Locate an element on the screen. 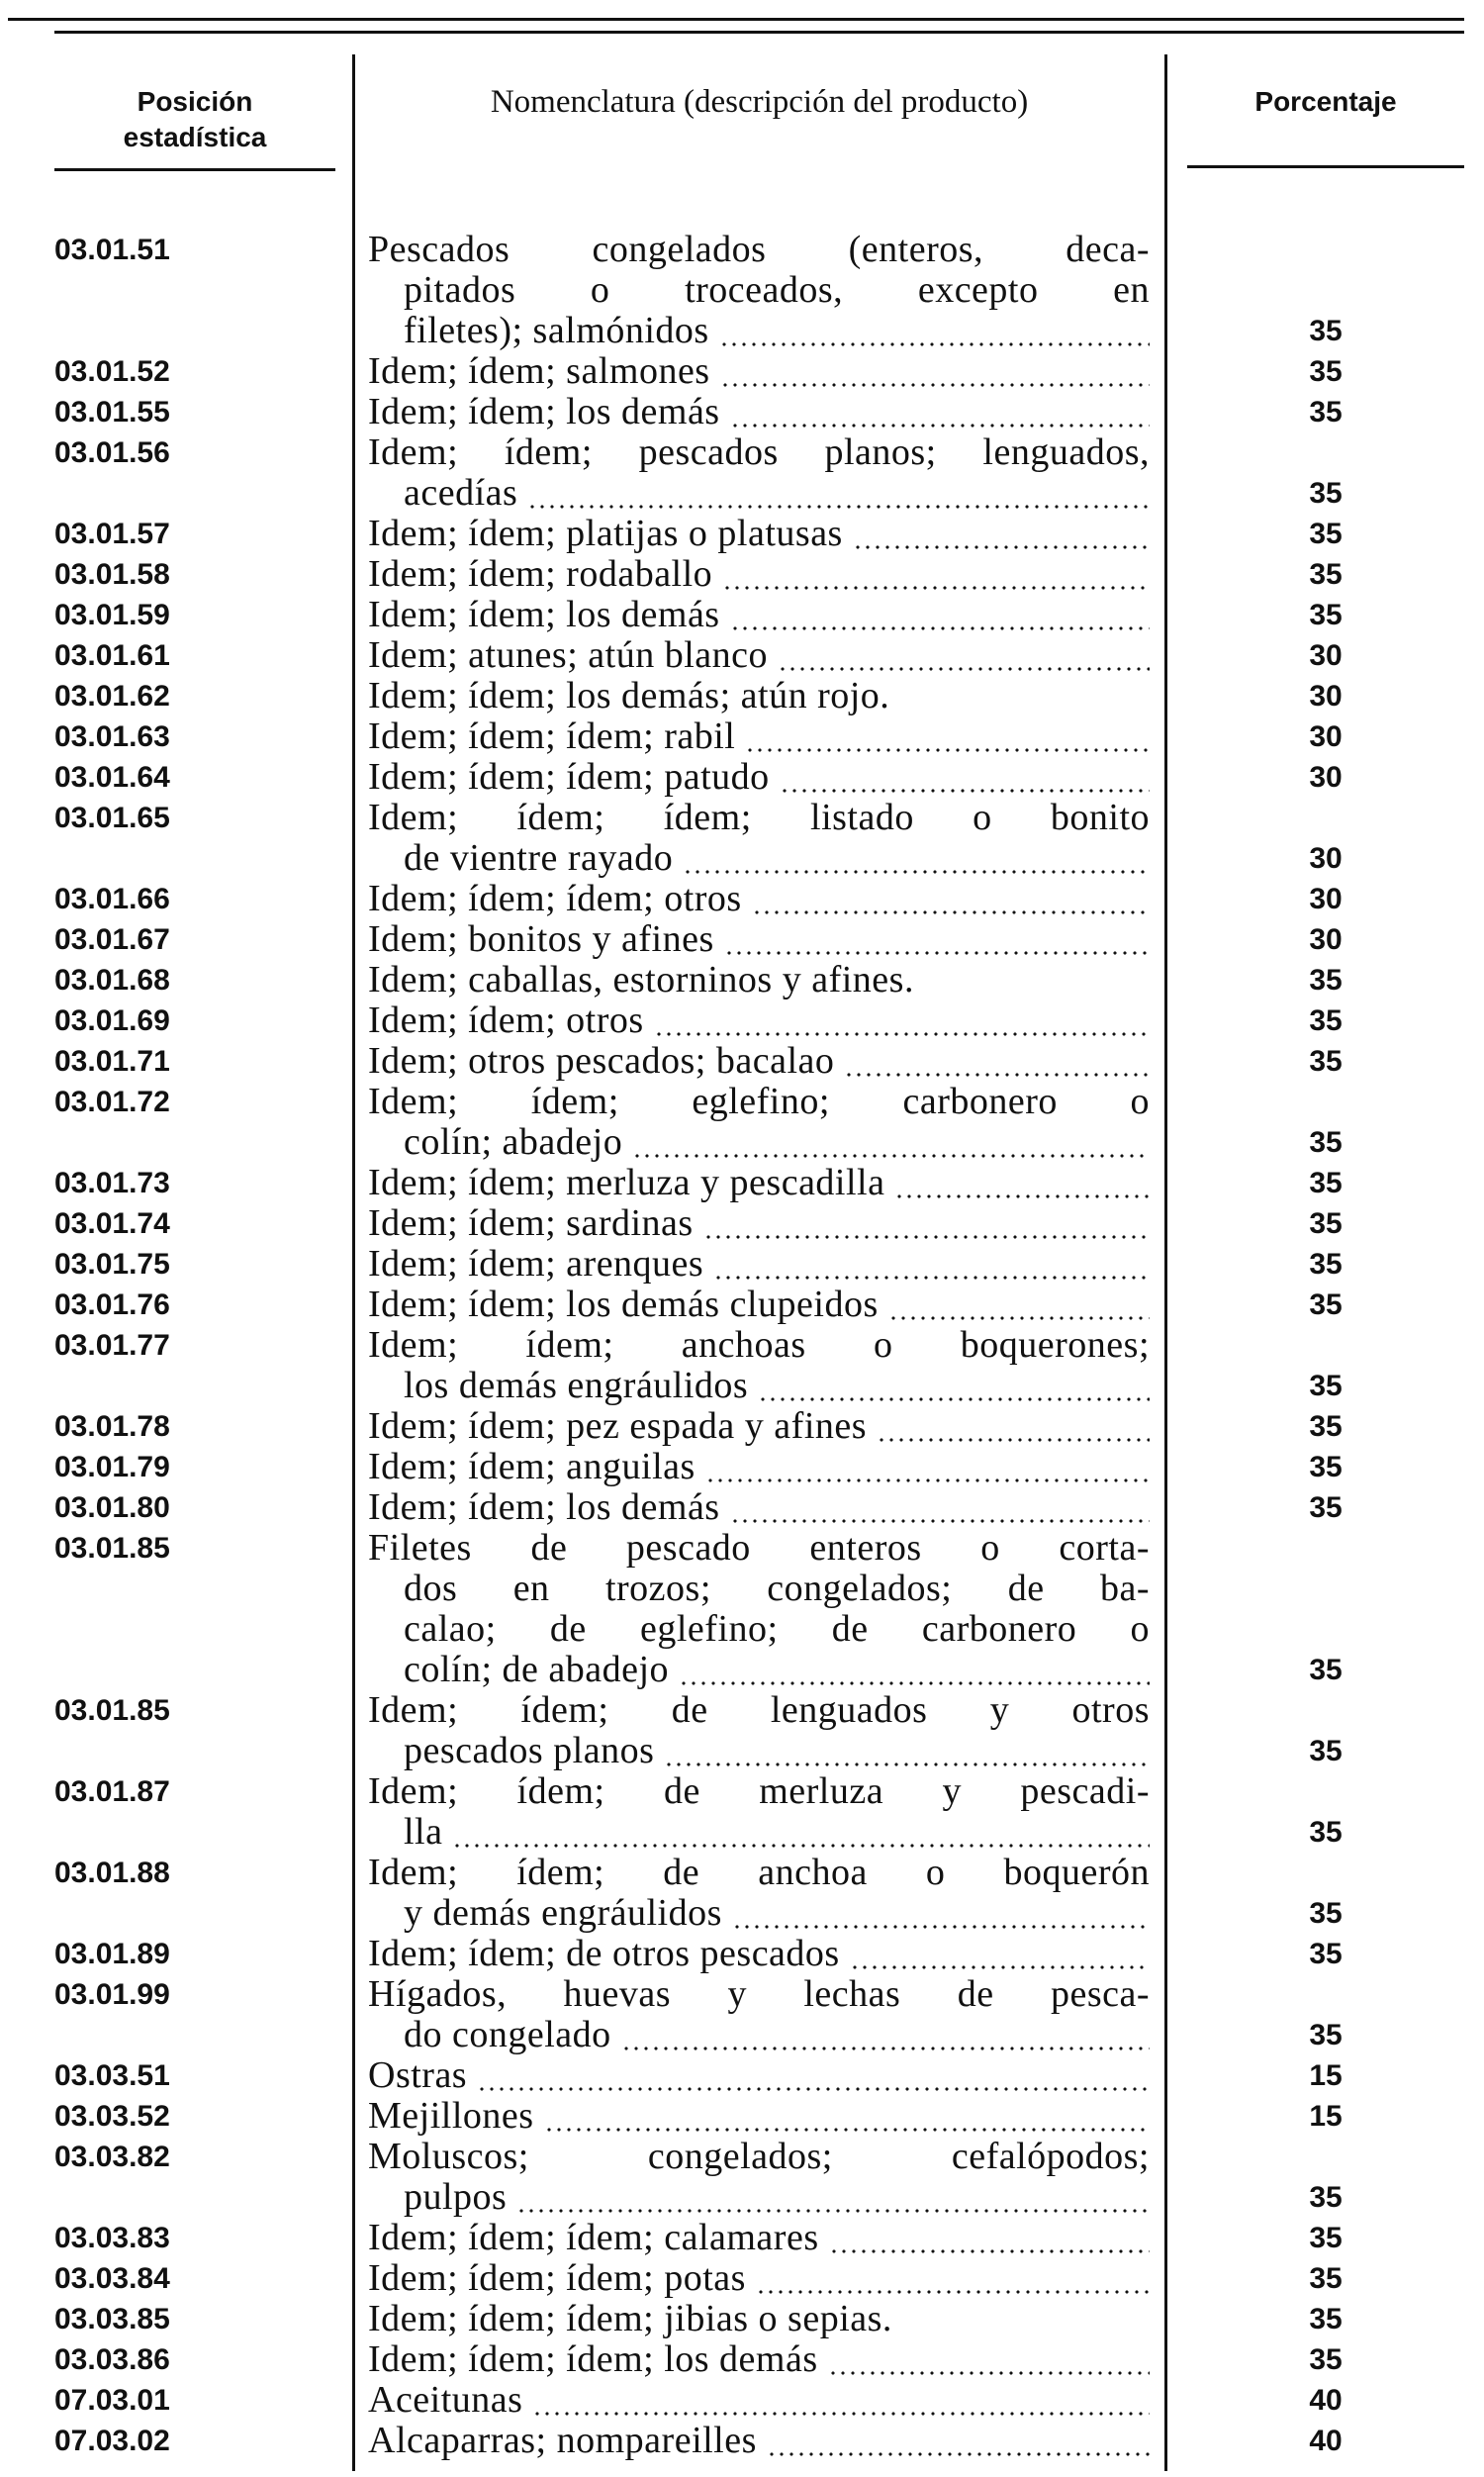  description-text: Idem; ídem; los demás; atún rojo. is located at coordinates (629, 695).